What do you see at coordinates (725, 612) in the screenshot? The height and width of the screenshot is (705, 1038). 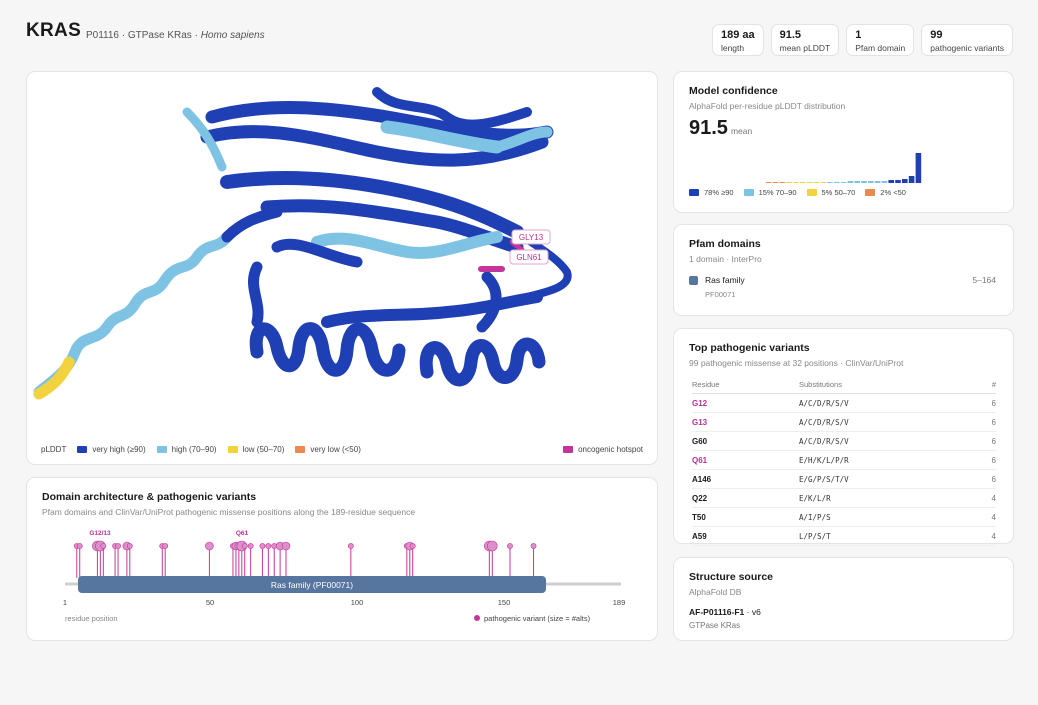 I see `source-model: AF-P01116-F1 · v6` at bounding box center [725, 612].